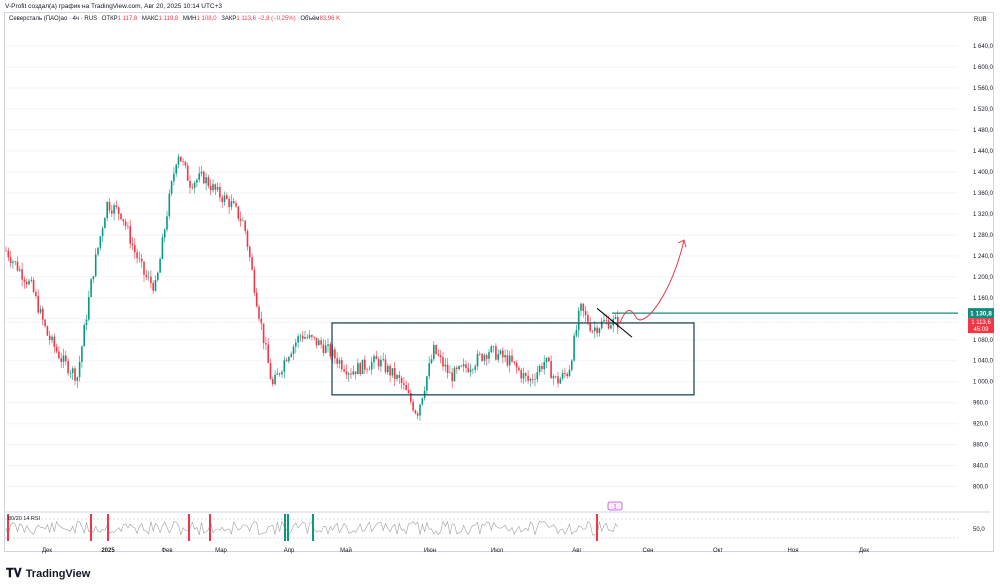  Describe the element at coordinates (53, 19) in the screenshot. I see `symbol-name: Северсталь (ПАО)ао · 4ч · RUS` at that location.